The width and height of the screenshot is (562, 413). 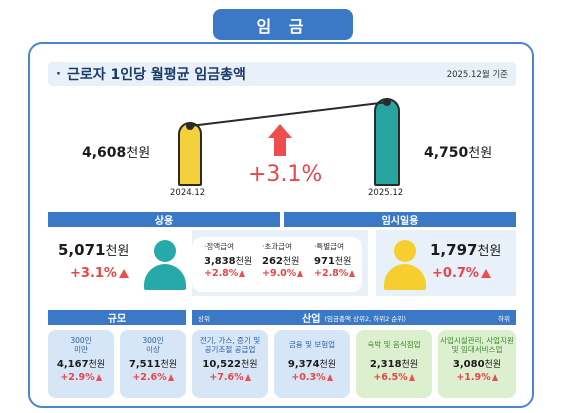 I want to click on industry-card-electricity: 전기, 가스, 증기 및 공기조절 공급업 10,522천원 +7.6%, so click(x=230, y=364).